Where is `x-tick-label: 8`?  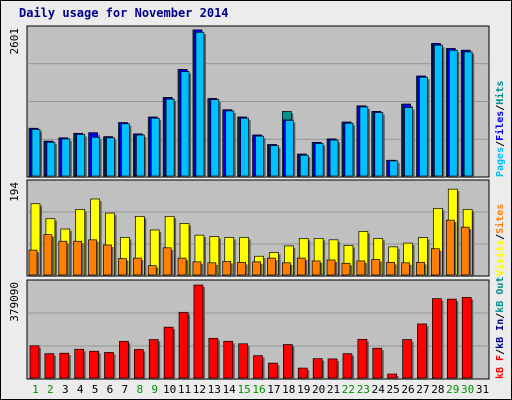 x-tick-label: 8 is located at coordinates (139, 389).